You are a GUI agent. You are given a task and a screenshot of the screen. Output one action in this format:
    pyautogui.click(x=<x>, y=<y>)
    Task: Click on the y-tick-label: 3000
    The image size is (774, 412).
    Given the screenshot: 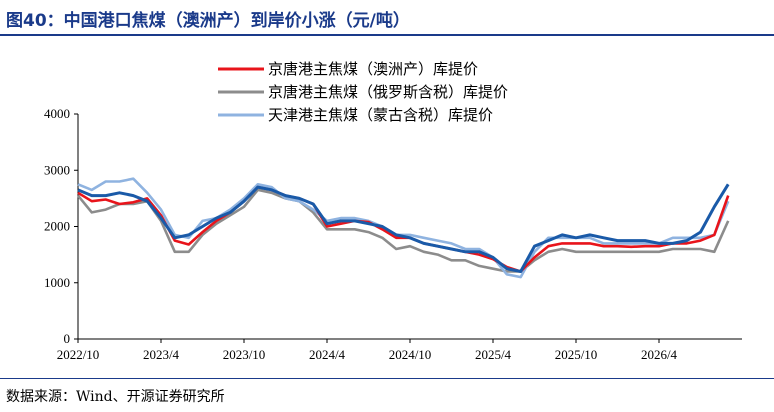 What is the action you would take?
    pyautogui.click(x=57, y=169)
    